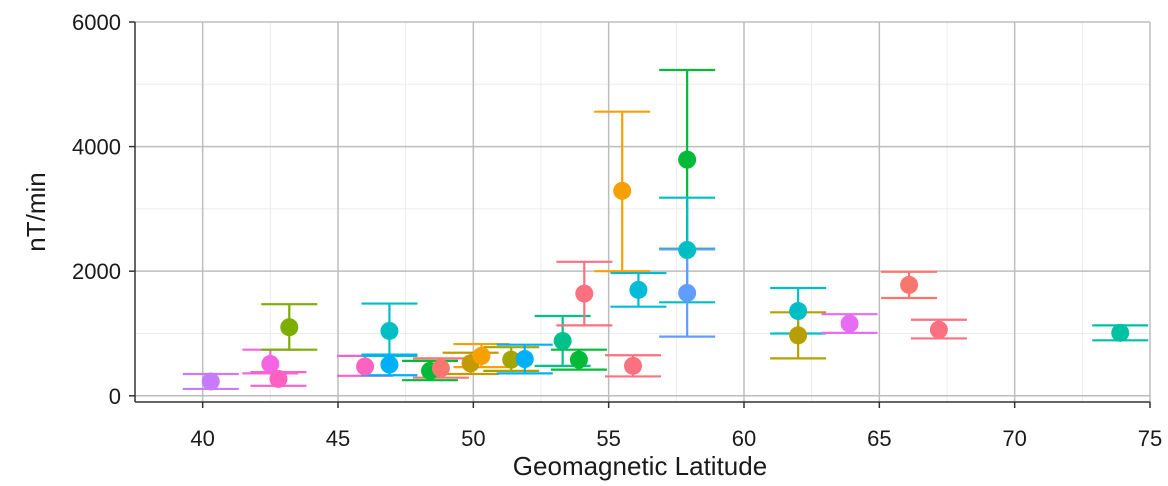 The height and width of the screenshot is (486, 1168). Describe the element at coordinates (1014, 438) in the screenshot. I see `x-tick-label: 70` at that location.